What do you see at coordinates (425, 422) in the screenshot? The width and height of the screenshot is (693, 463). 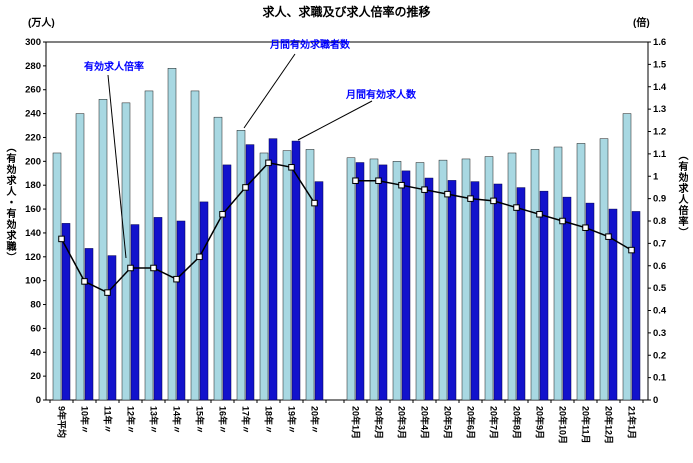 I see `x-axis-category-label: 20年4月` at bounding box center [425, 422].